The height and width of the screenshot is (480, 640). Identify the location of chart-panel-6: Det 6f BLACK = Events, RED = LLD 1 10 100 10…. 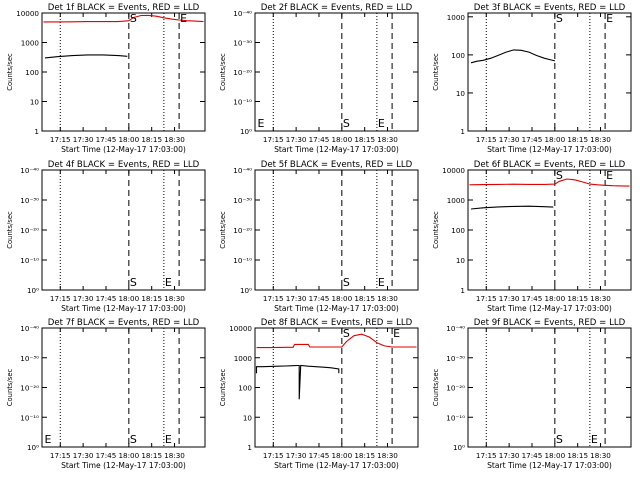
(532, 236).